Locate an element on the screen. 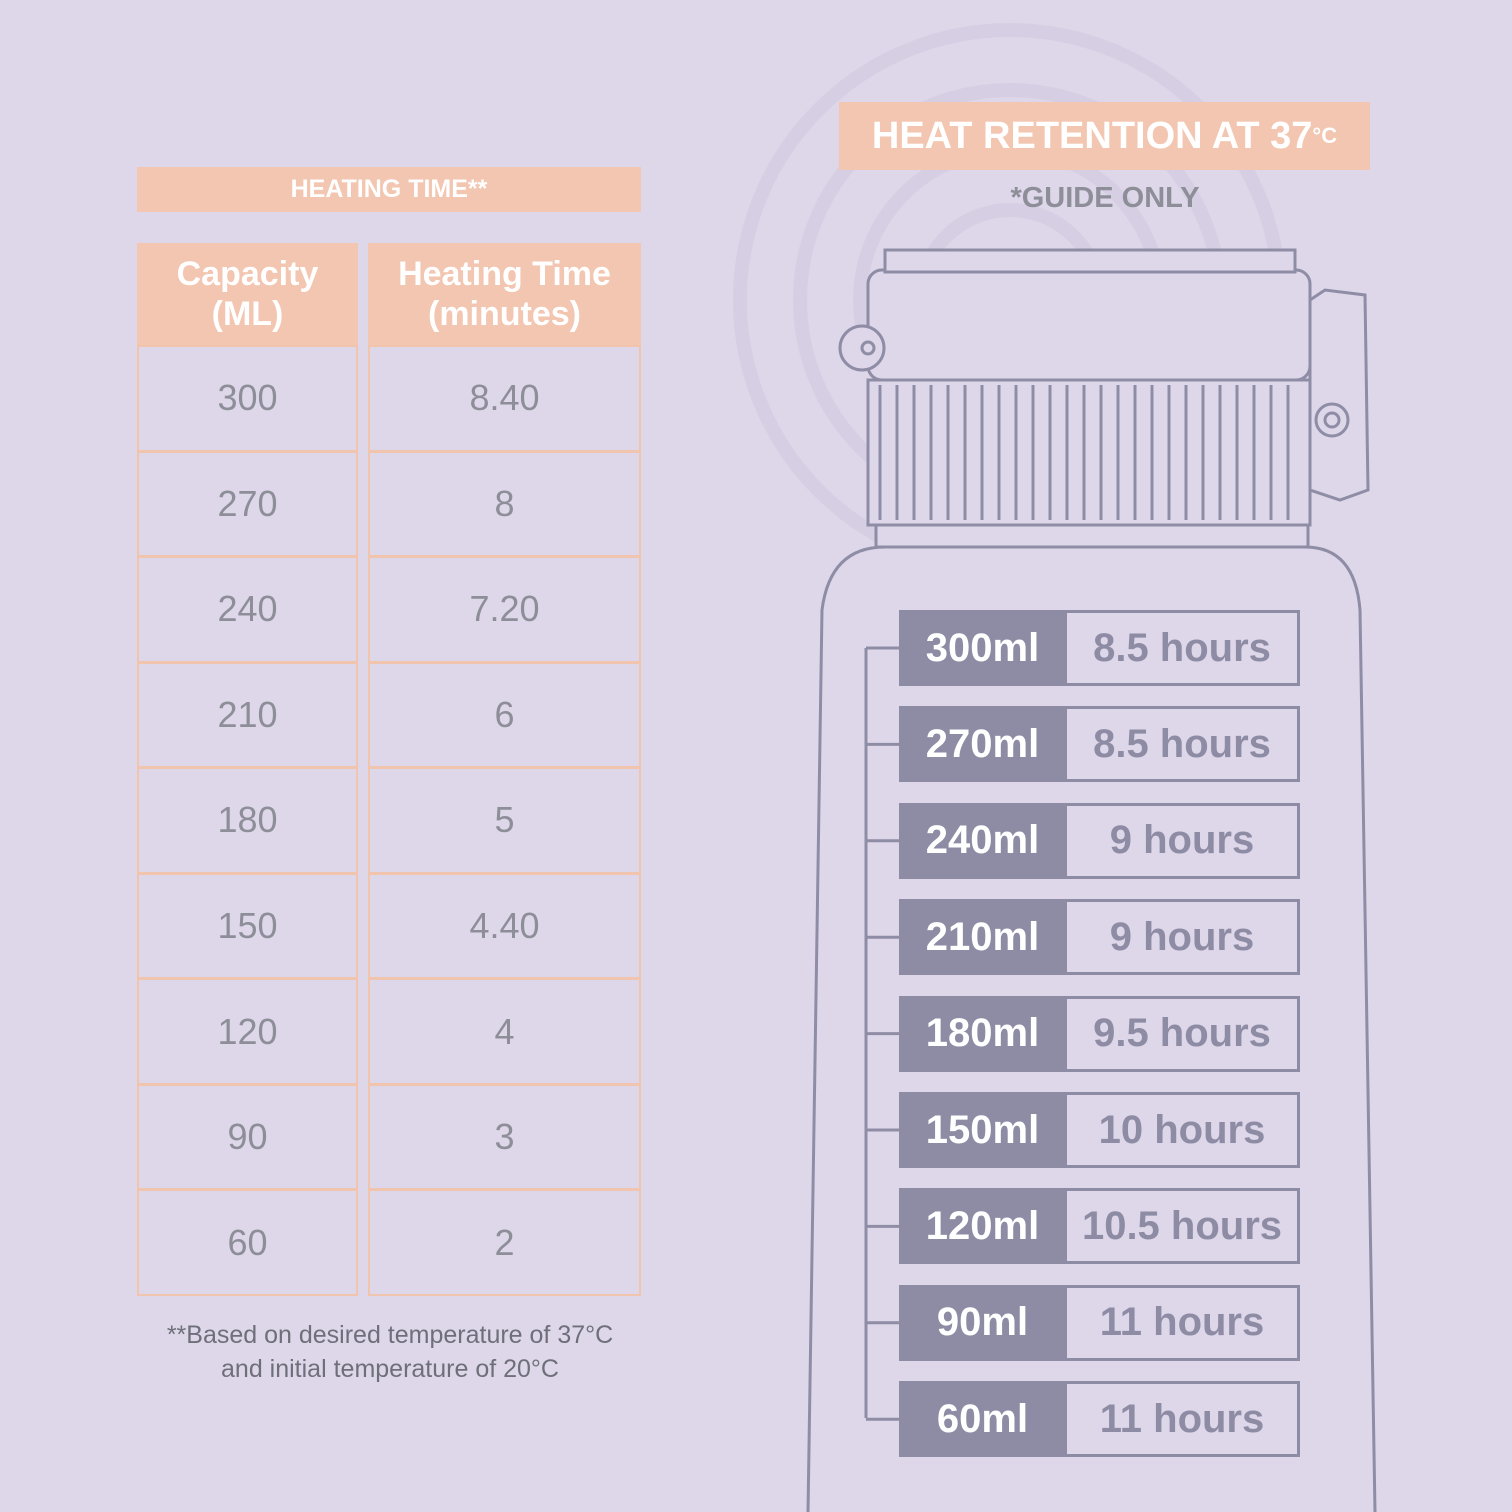  header-line: (minutes) is located at coordinates (504, 314).